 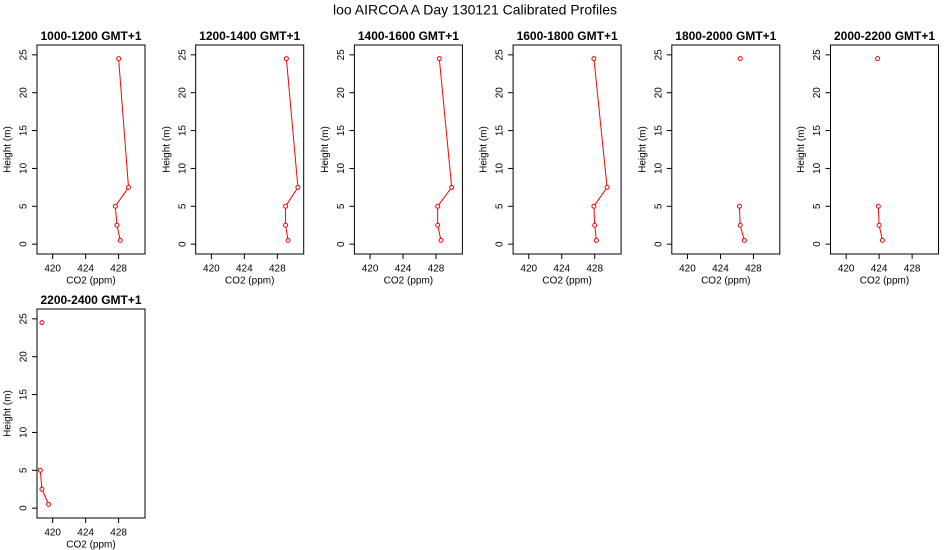 What do you see at coordinates (90, 36) in the screenshot?
I see `panel-title: 1000-1200 GMT+1` at bounding box center [90, 36].